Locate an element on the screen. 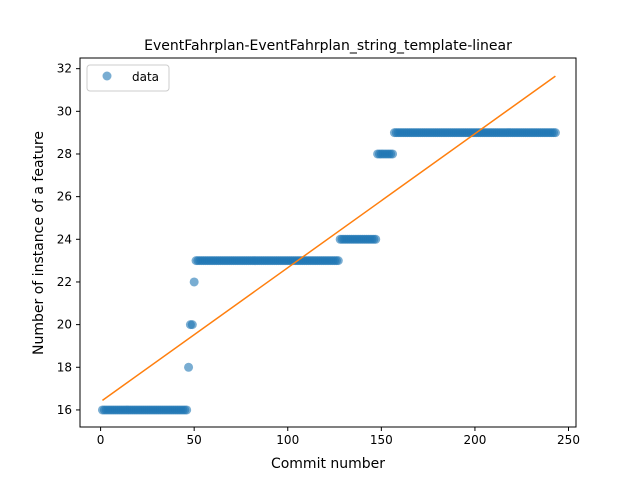 The width and height of the screenshot is (640, 484). y-axis: 16 18 20 22 24 26 28 30 32 is located at coordinates (68, 239).